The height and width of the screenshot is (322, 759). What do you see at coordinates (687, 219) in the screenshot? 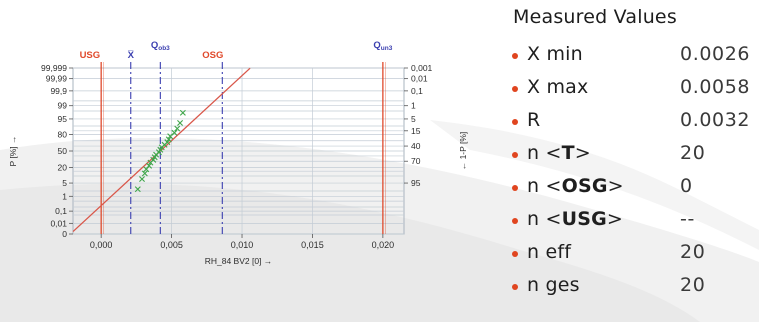
I see `measured-value: --` at bounding box center [687, 219].